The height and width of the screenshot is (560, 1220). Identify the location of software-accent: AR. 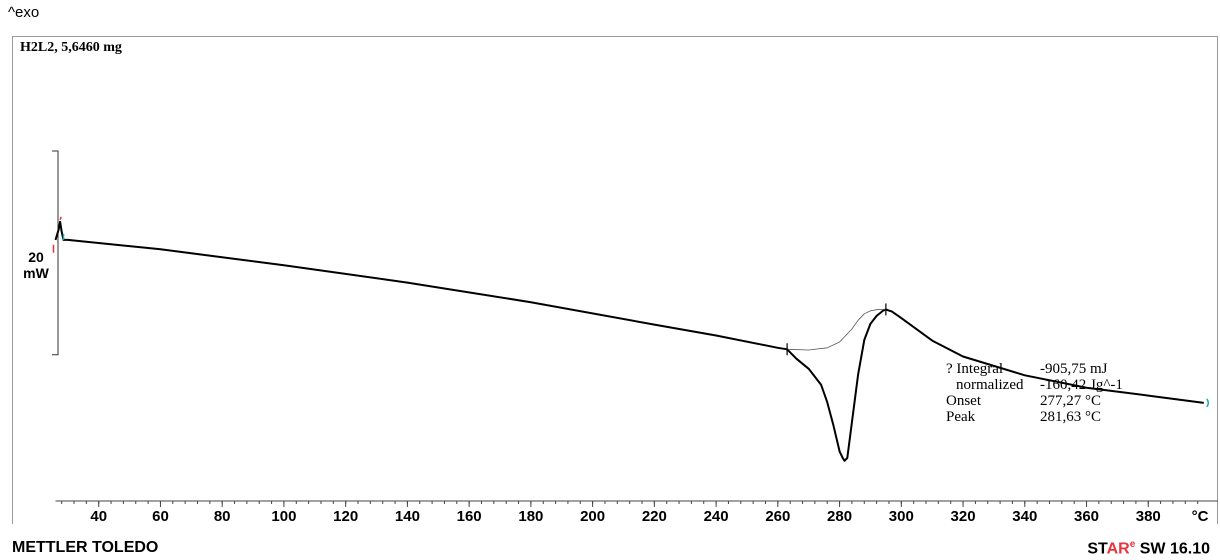
(1118, 549).